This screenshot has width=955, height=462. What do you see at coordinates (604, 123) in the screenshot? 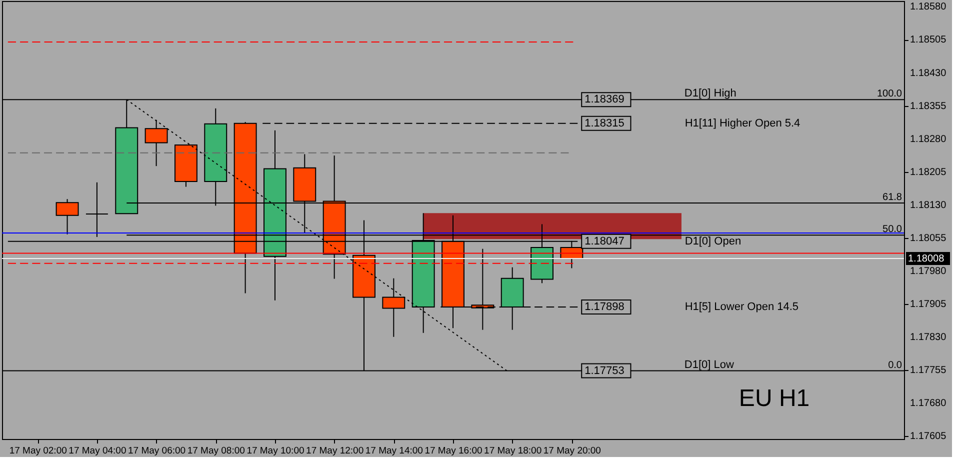
I see `annotation: 1.18315` at bounding box center [604, 123].